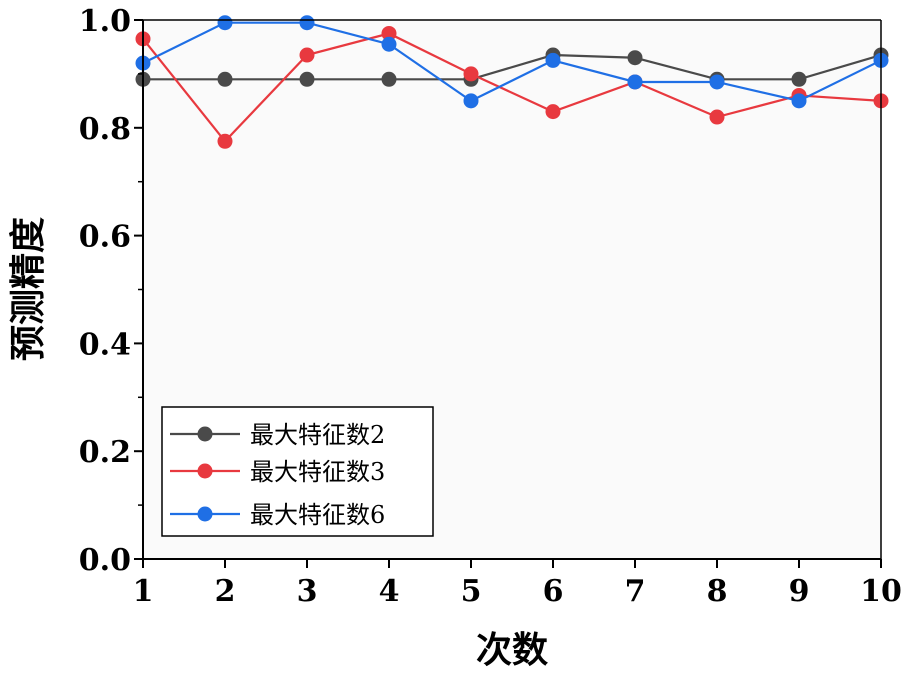 The image size is (904, 675). What do you see at coordinates (799, 591) in the screenshot?
I see `x-tick-label: 9` at bounding box center [799, 591].